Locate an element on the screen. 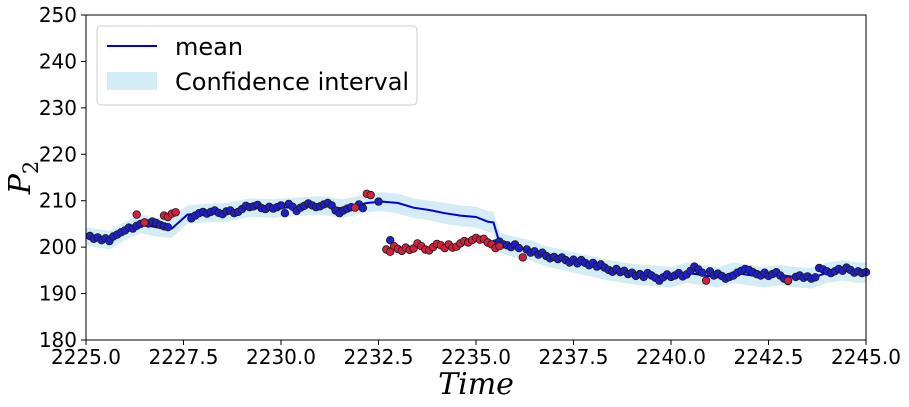 The height and width of the screenshot is (407, 909). y-tick-label: 190 is located at coordinates (58, 294).